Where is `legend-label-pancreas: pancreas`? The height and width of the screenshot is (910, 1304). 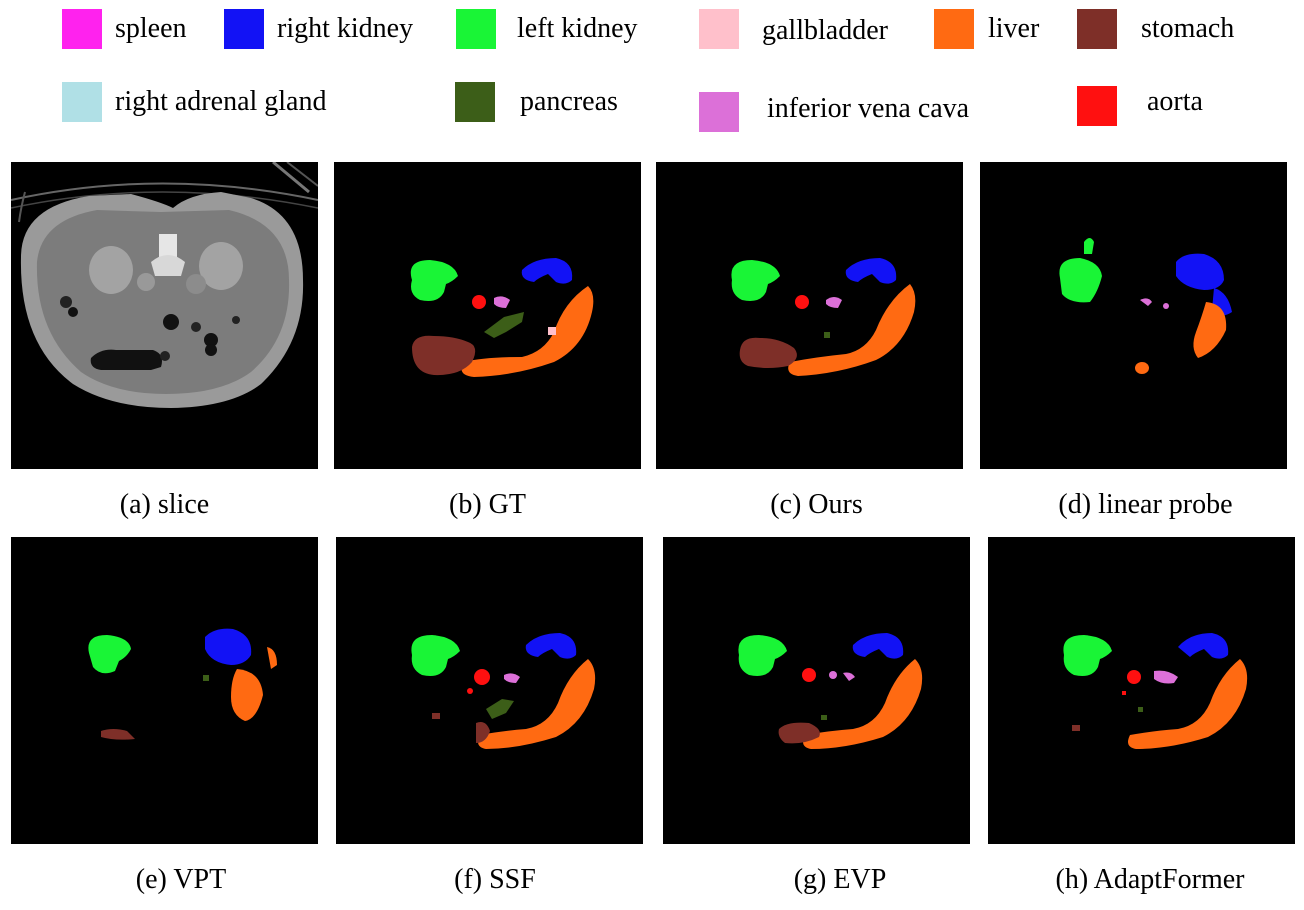
legend-label-pancreas: pancreas is located at coordinates (569, 101).